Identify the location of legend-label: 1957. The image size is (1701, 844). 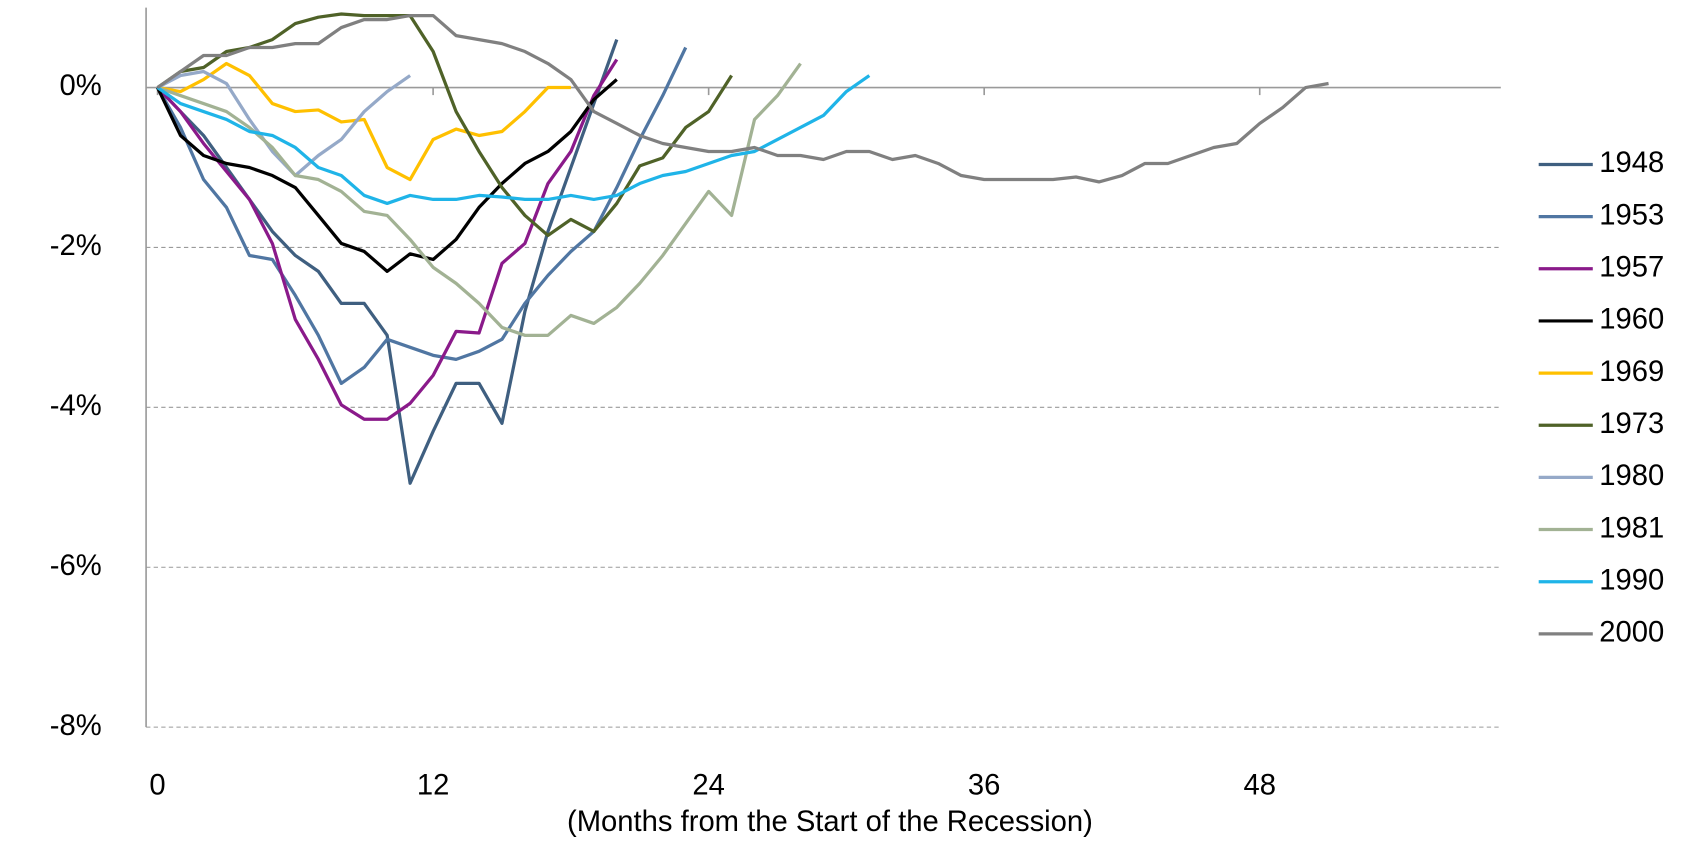
(1631, 268).